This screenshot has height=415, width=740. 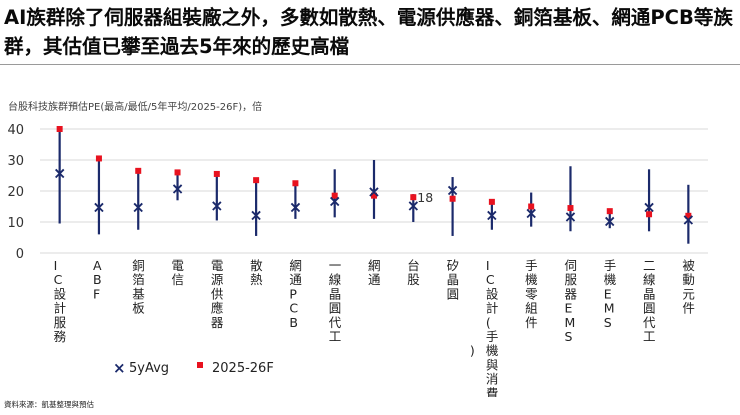 What do you see at coordinates (15, 161) in the screenshot?
I see `y-tick-label: 30` at bounding box center [15, 161].